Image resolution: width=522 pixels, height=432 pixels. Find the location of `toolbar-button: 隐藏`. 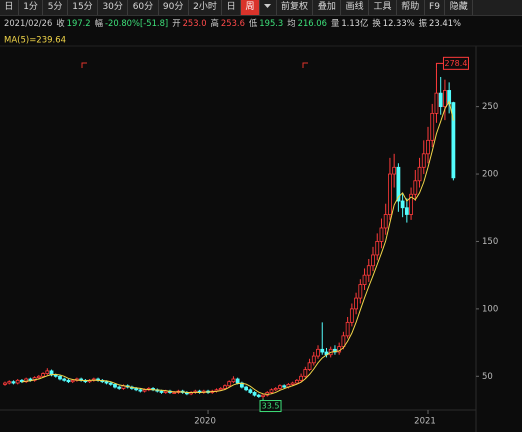

toolbar-button: 隐藏 is located at coordinates (459, 7).